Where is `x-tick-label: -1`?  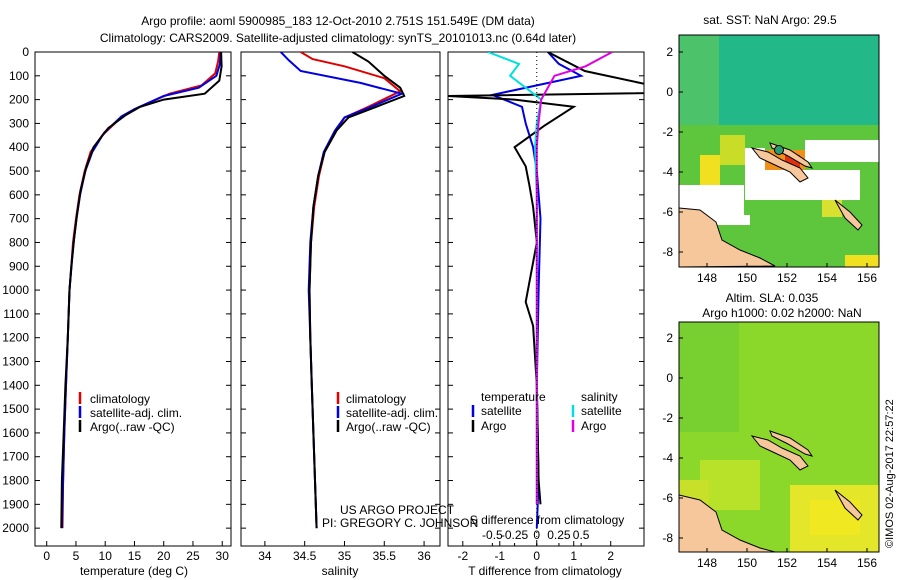 x-tick-label: -1 is located at coordinates (499, 556).